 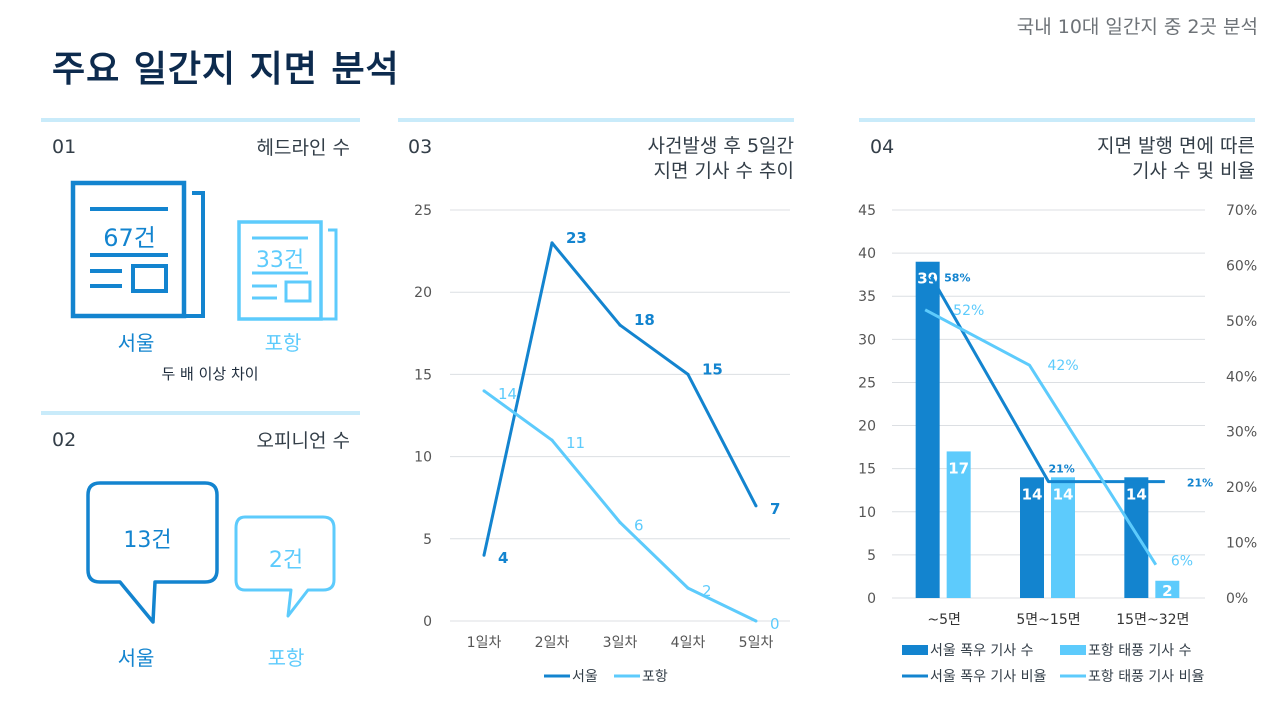 What do you see at coordinates (724, 171) in the screenshot?
I see `section-03-title-line2: 지면 기사 수 추이` at bounding box center [724, 171].